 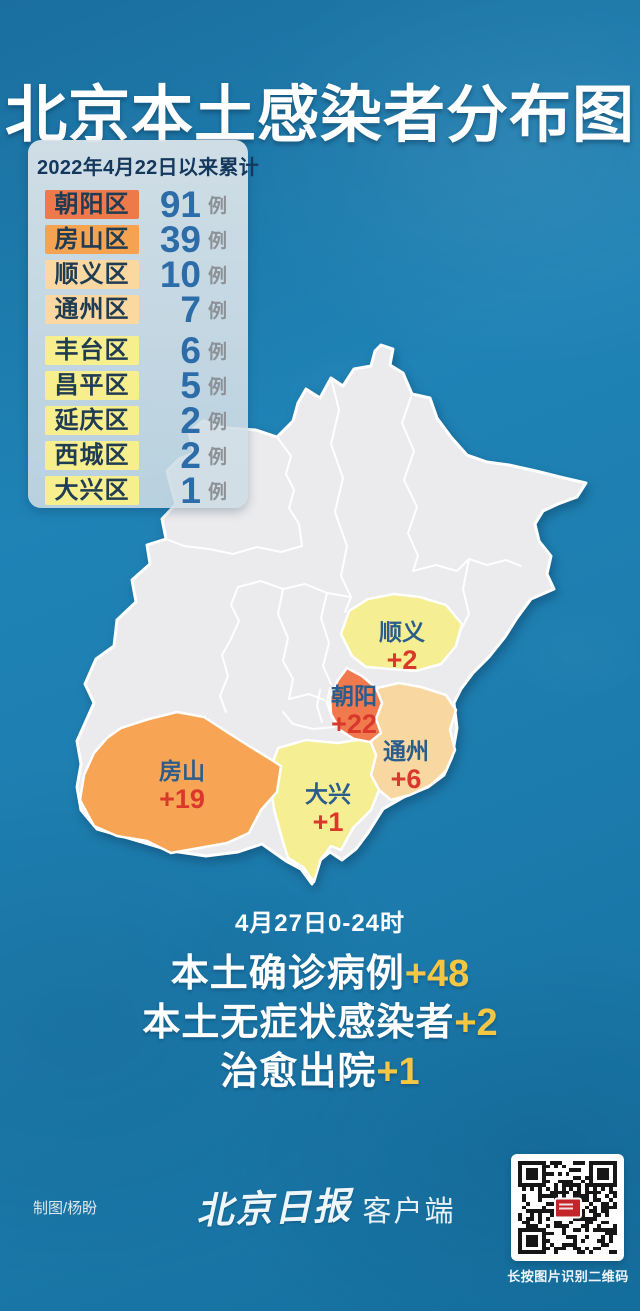 I want to click on stat-recovered: 治愈出院 +1, so click(x=319, y=1066).